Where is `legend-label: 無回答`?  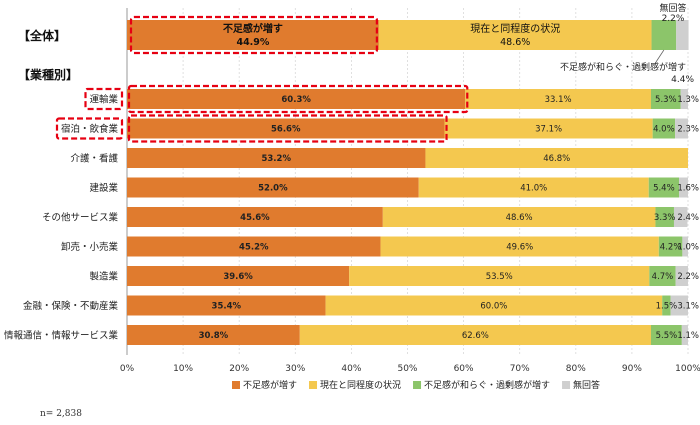 legend-label: 無回答 is located at coordinates (586, 385).